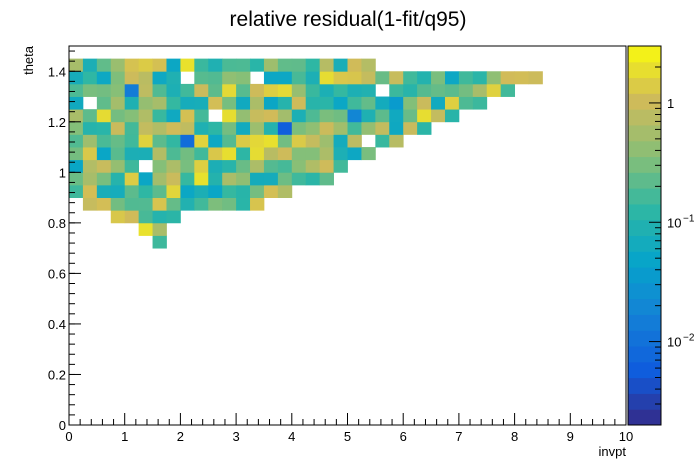  I want to click on x-tick-label: 4, so click(291, 436).